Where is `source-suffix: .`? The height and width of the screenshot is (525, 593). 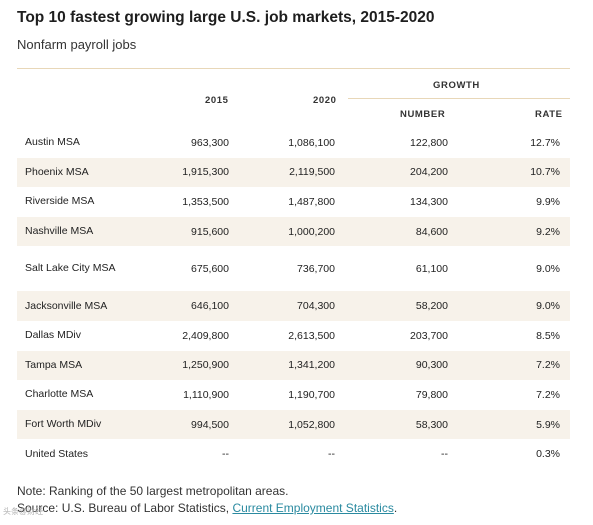
source-suffix: . is located at coordinates (395, 508).